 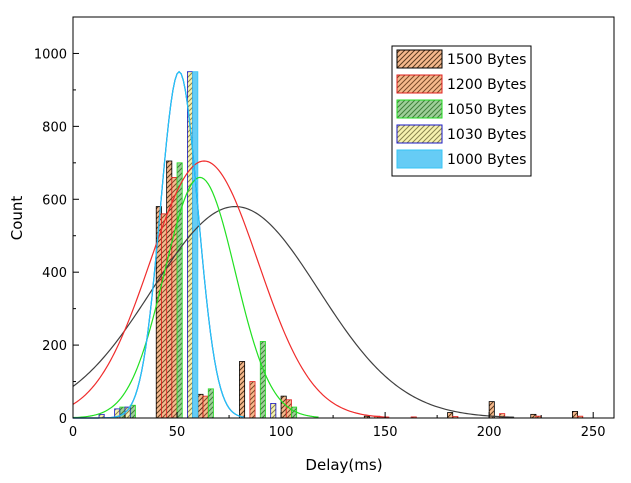 What do you see at coordinates (281, 432) in the screenshot?
I see `x-tick-label: 100` at bounding box center [281, 432].